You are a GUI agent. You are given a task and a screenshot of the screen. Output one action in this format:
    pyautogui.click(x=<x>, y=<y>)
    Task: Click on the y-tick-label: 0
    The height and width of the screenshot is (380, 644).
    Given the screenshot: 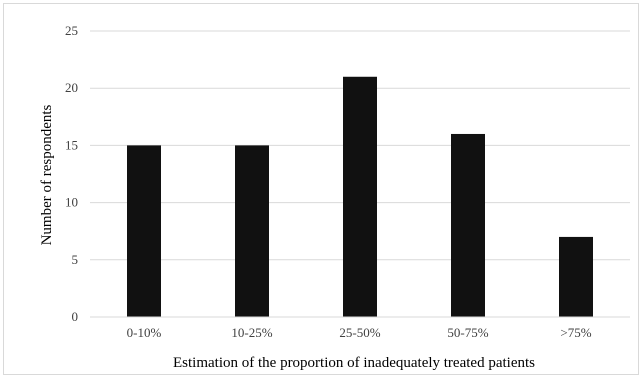 What is the action you would take?
    pyautogui.click(x=75, y=316)
    